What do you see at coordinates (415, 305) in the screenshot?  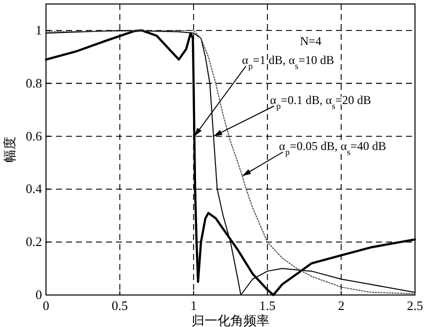 I see `x-tick-label: 2.5` at bounding box center [415, 305].